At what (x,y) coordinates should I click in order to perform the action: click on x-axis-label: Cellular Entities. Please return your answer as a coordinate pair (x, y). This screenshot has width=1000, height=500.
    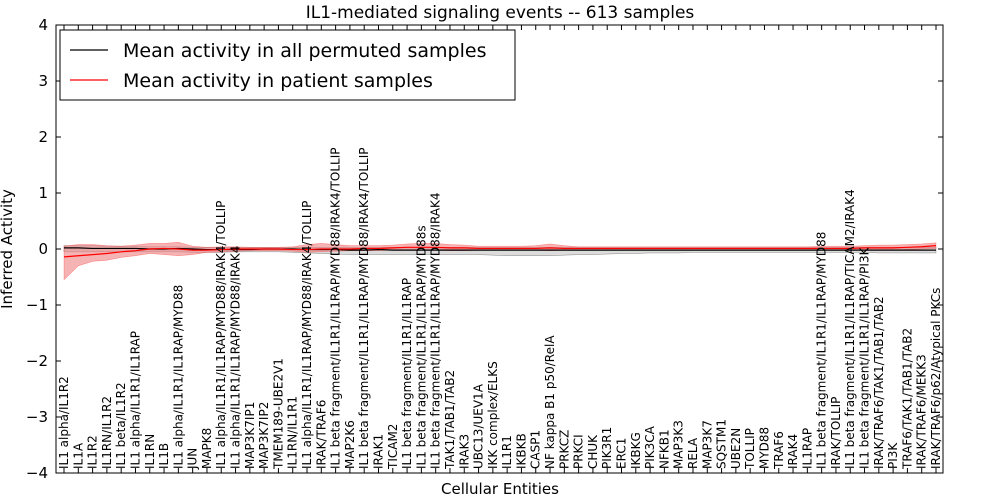
    Looking at the image, I should click on (500, 489).